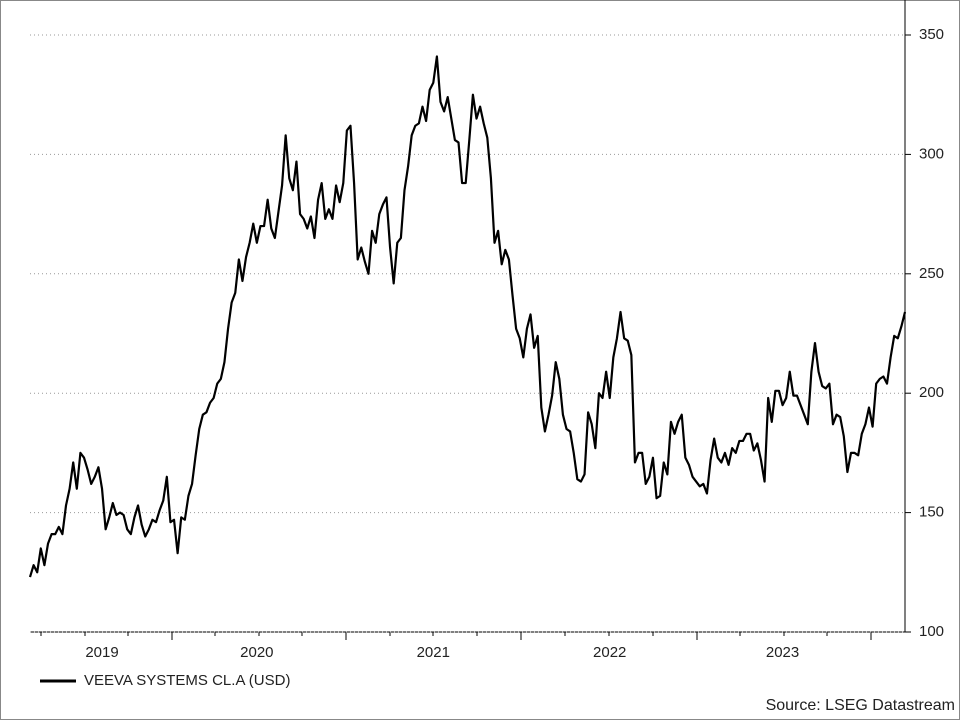  Describe the element at coordinates (931, 512) in the screenshot. I see `y-tick-label: 150` at that location.